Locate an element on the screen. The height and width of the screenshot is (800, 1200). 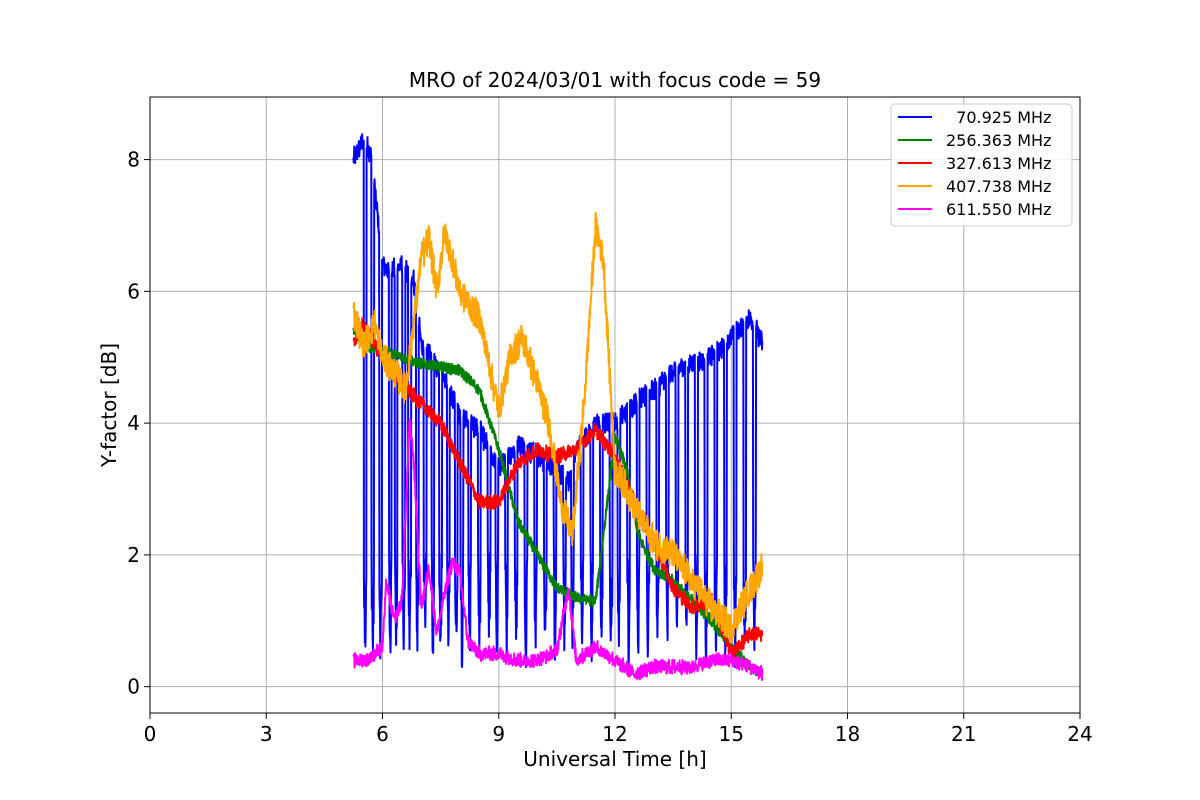
legend-label: 256.363 MHz is located at coordinates (998, 140).